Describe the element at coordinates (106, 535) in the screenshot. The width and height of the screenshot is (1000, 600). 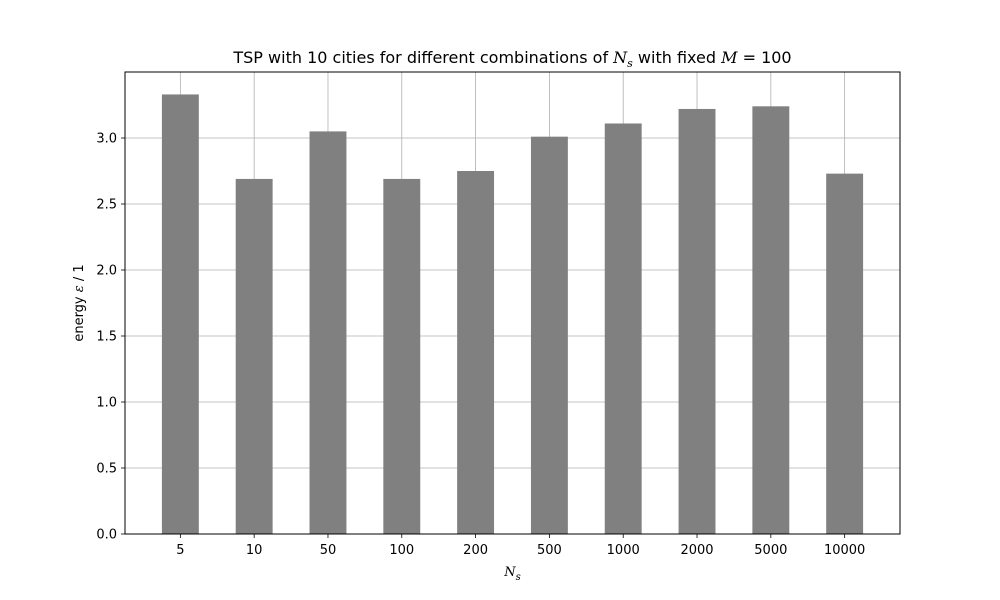
I see `y-tick-label: 0.0` at that location.